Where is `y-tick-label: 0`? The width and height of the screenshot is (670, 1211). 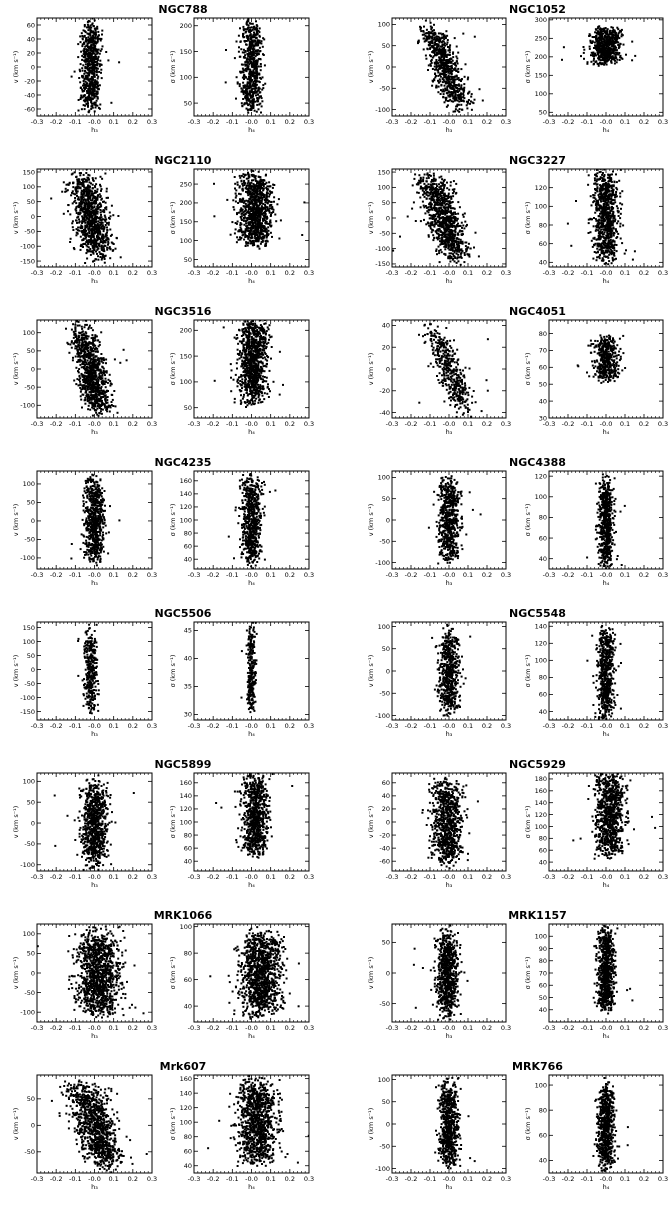
y-tick-label: 0 is located at coordinates (33, 67).